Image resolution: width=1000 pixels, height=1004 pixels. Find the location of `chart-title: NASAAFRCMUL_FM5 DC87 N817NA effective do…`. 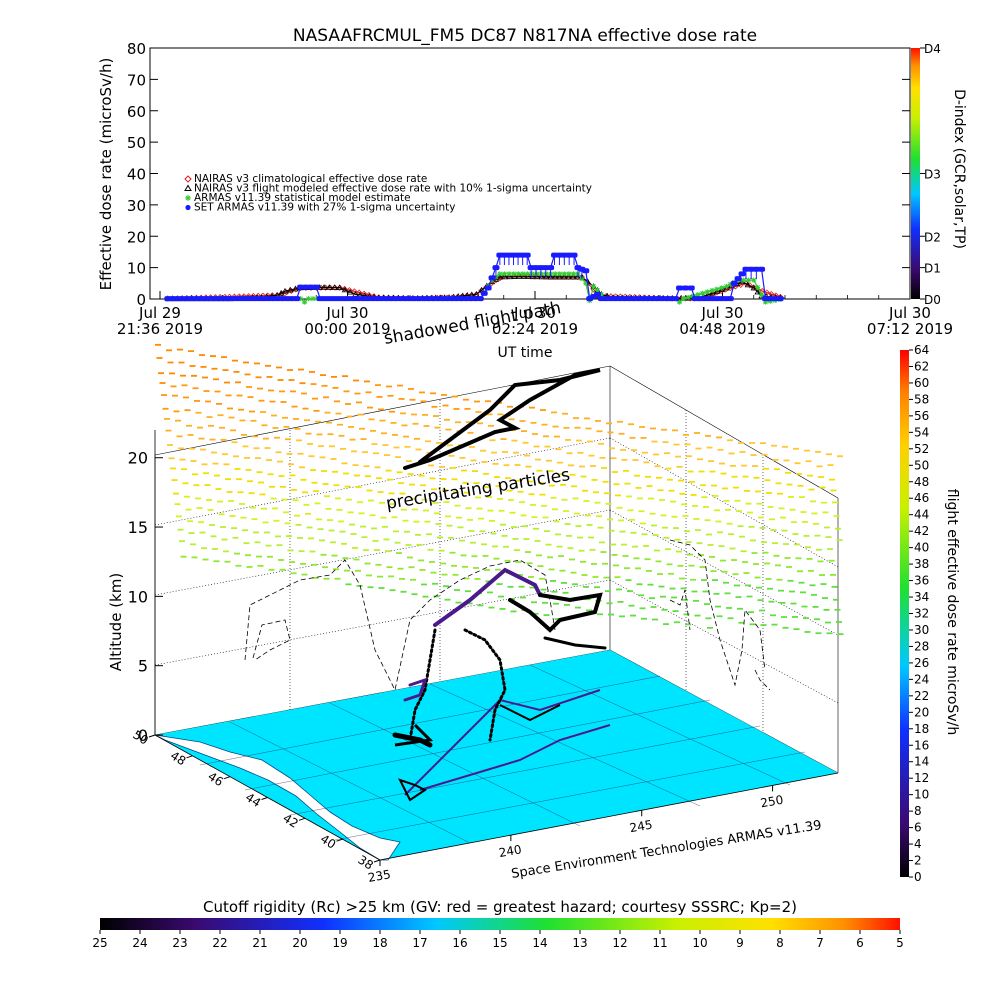

chart-title: NASAAFRCMUL_FM5 DC87 N817NA effective do… is located at coordinates (525, 36).